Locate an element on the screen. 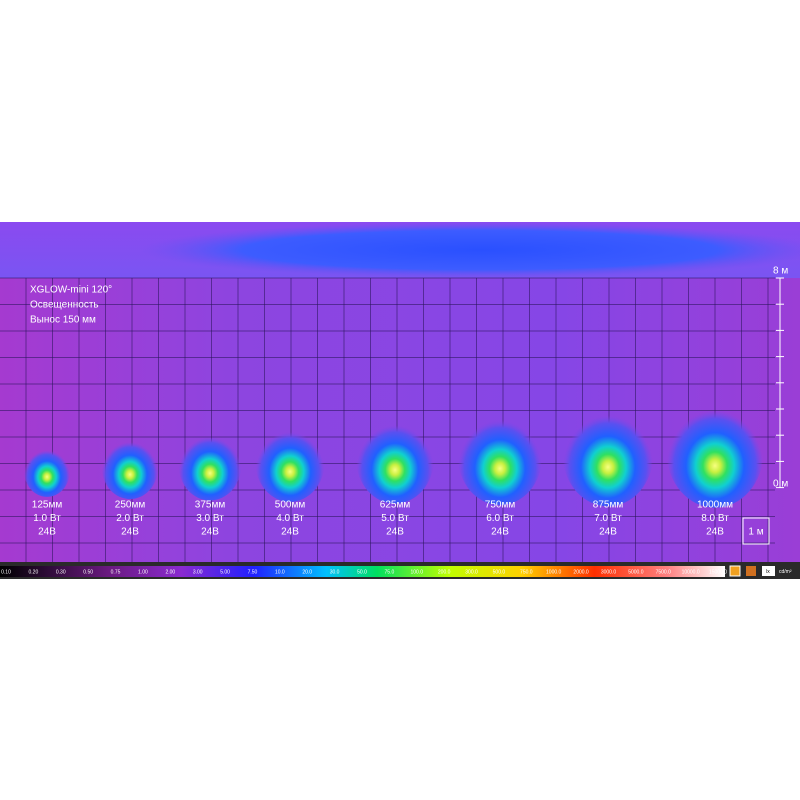 The height and width of the screenshot is (800, 800). fixture-power: 6.0 Вт is located at coordinates (500, 518).